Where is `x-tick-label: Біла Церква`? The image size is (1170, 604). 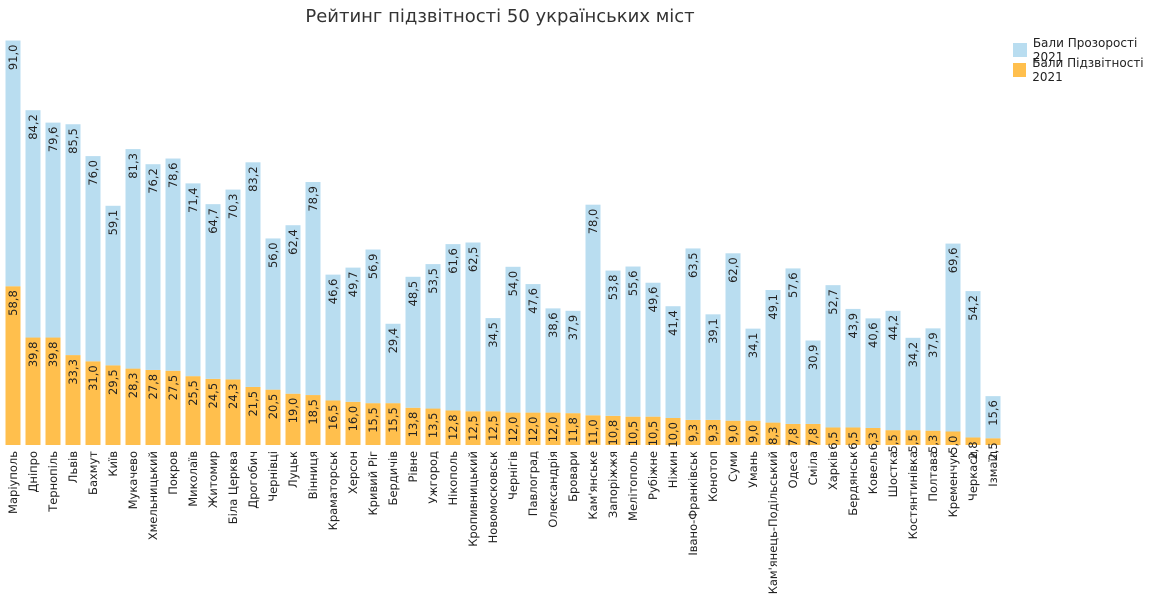 x-tick-label: Біла Церква is located at coordinates (233, 487).